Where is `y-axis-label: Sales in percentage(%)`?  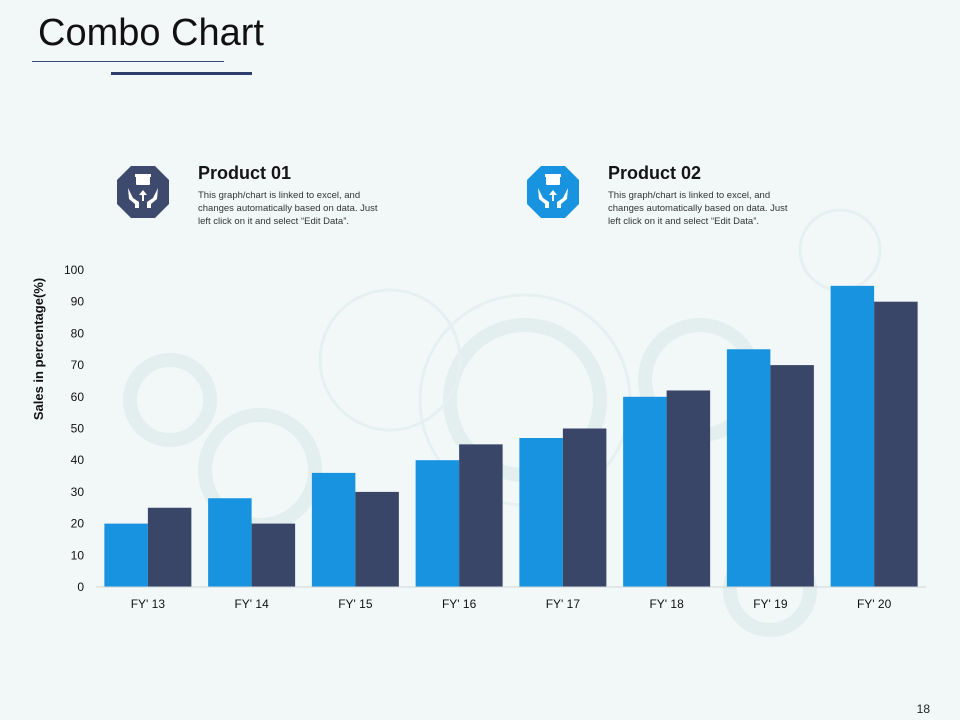 y-axis-label: Sales in percentage(%) is located at coordinates (38, 349).